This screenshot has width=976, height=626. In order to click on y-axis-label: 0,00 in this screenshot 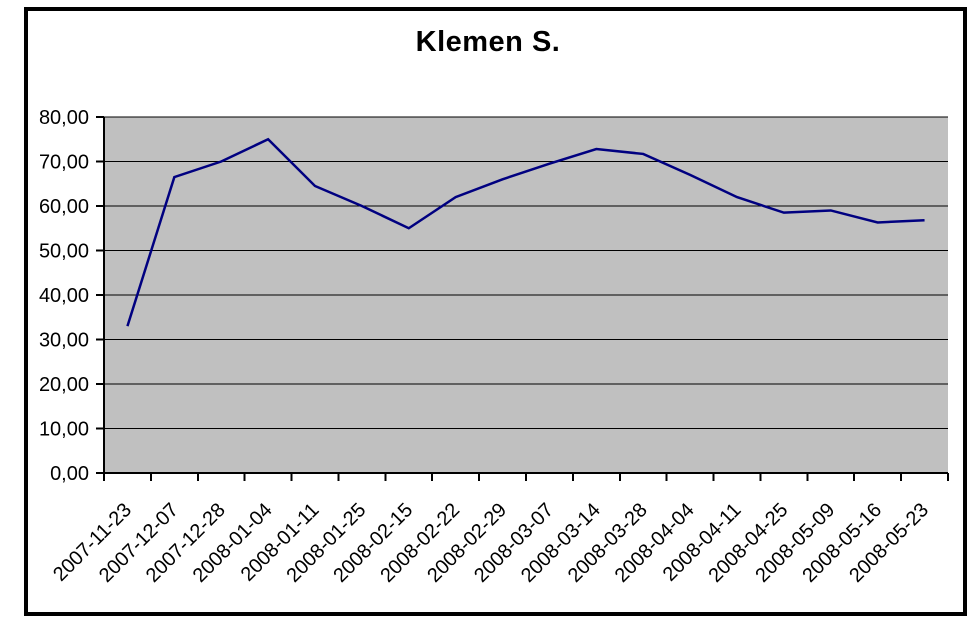, I will do `click(69, 474)`.